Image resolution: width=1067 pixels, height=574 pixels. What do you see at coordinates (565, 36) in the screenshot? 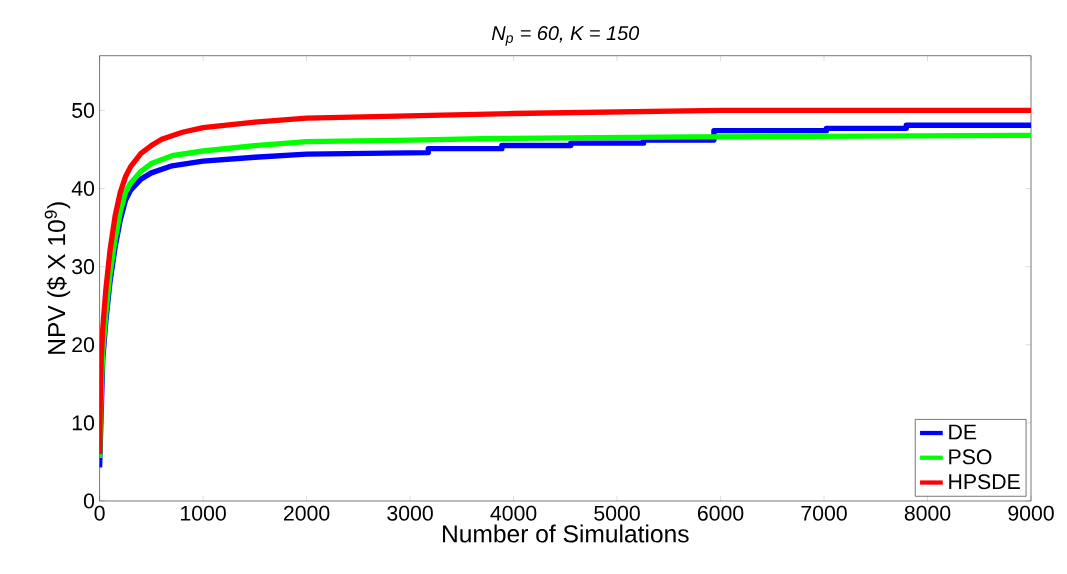
I see `chart-title: N$_{p}$ = 60, K = 150` at bounding box center [565, 36].